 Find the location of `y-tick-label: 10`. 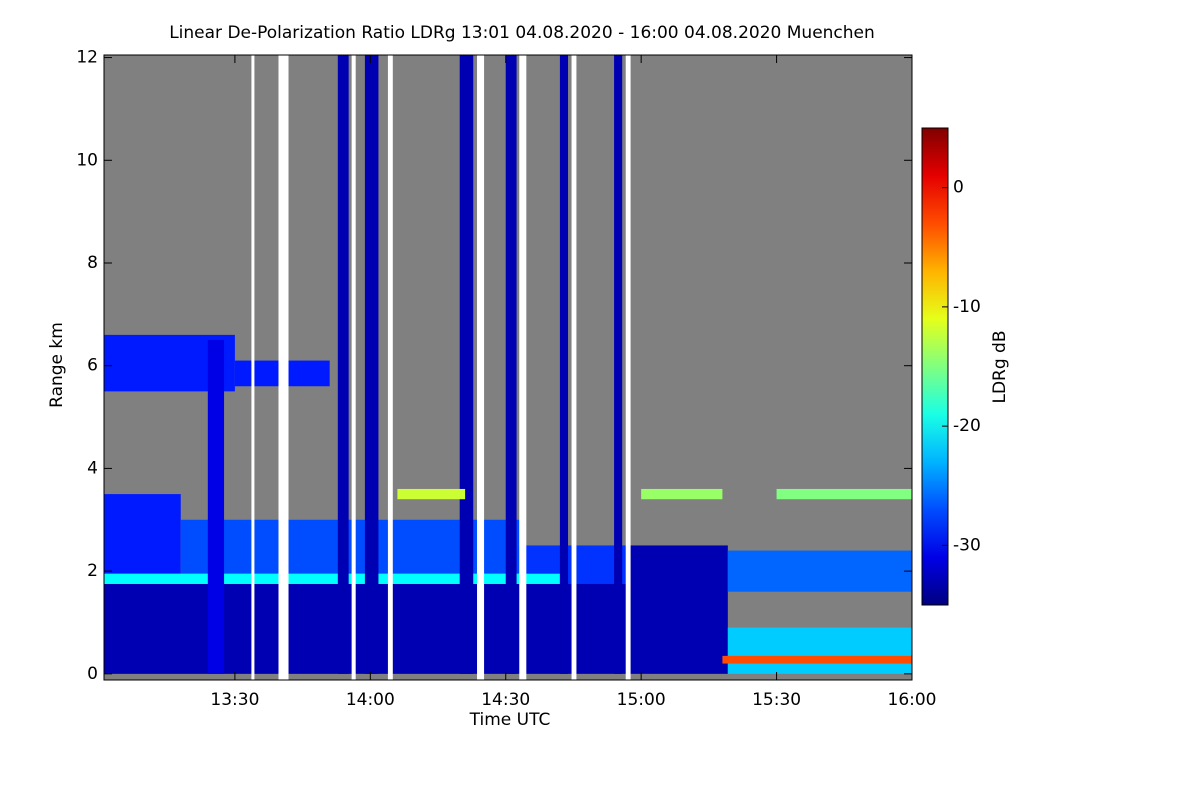

y-tick-label: 10 is located at coordinates (87, 160).